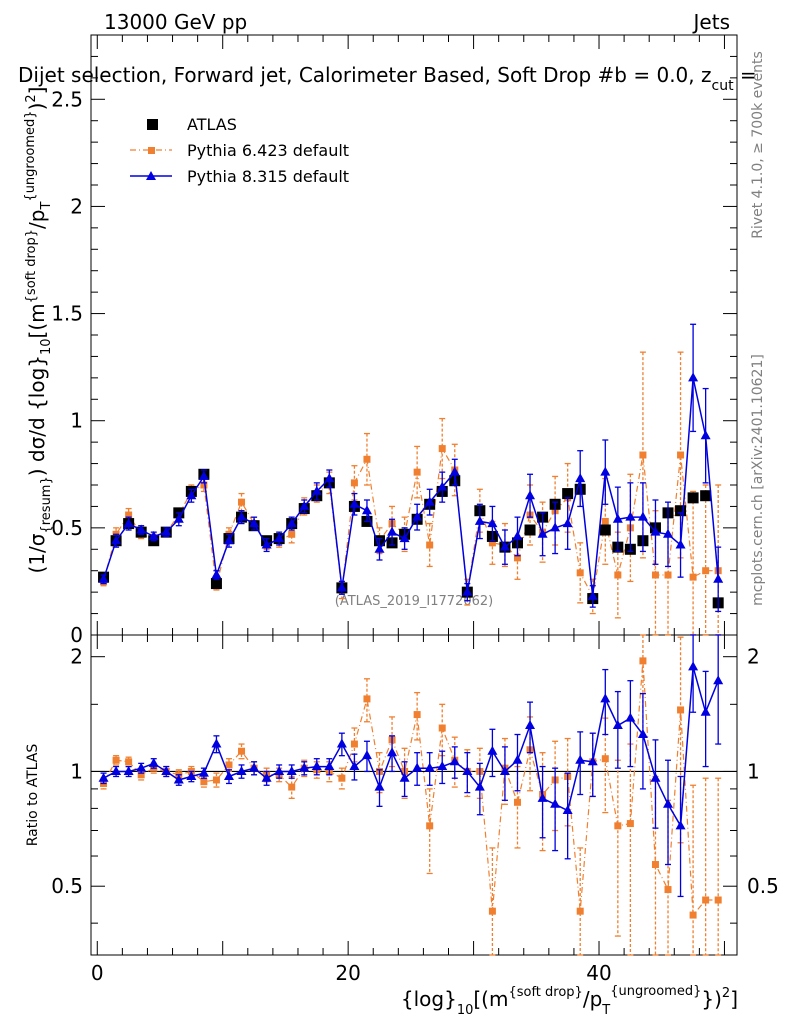 The image size is (786, 1024). I want to click on main-y-tick-label: 2, so click(76, 206).